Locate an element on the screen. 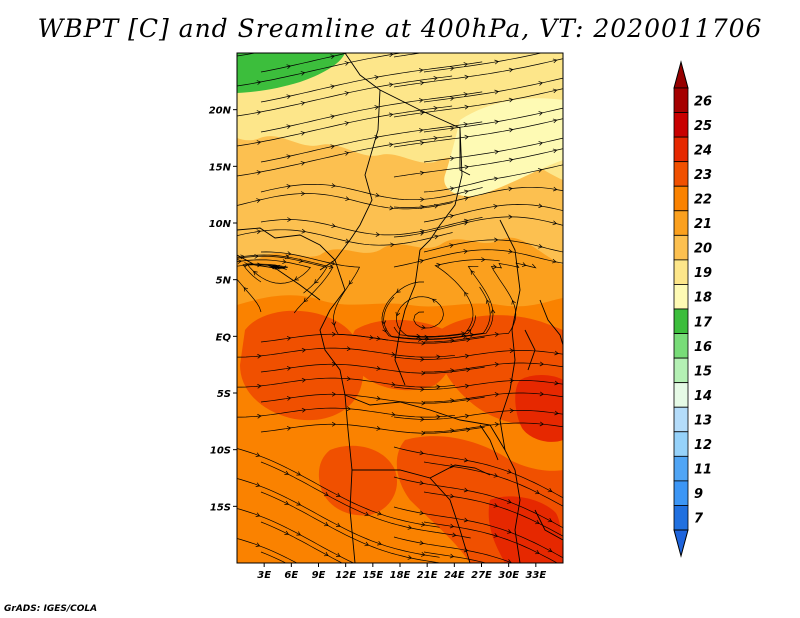 The width and height of the screenshot is (800, 618). colorbar-label: 13 is located at coordinates (703, 421).